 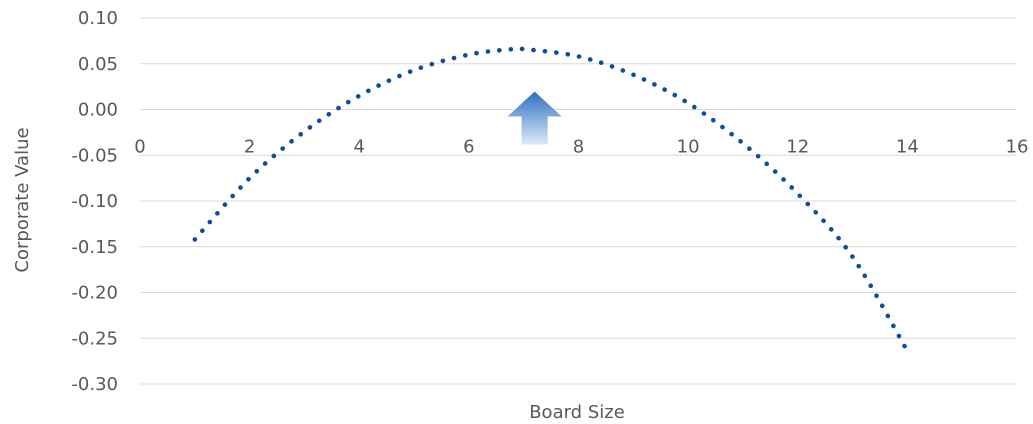 I want to click on x-axis-title: Board Size, so click(x=577, y=412).